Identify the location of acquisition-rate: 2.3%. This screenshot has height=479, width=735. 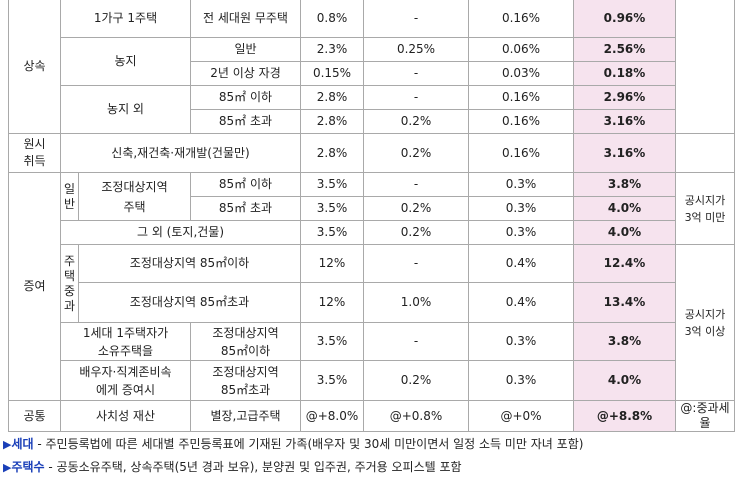
(332, 49).